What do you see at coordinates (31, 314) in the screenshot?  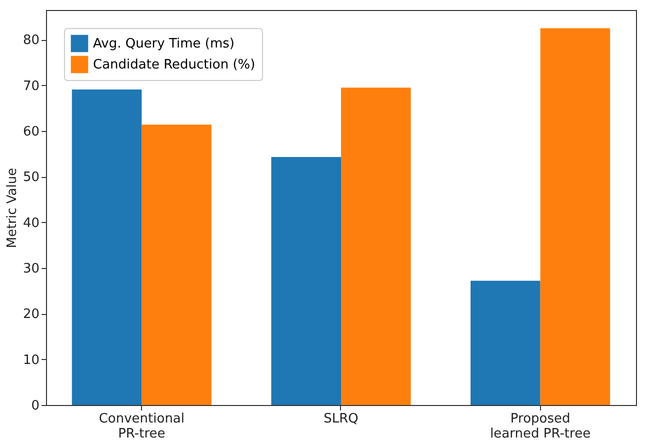 I see `y-tick-label: 20` at bounding box center [31, 314].